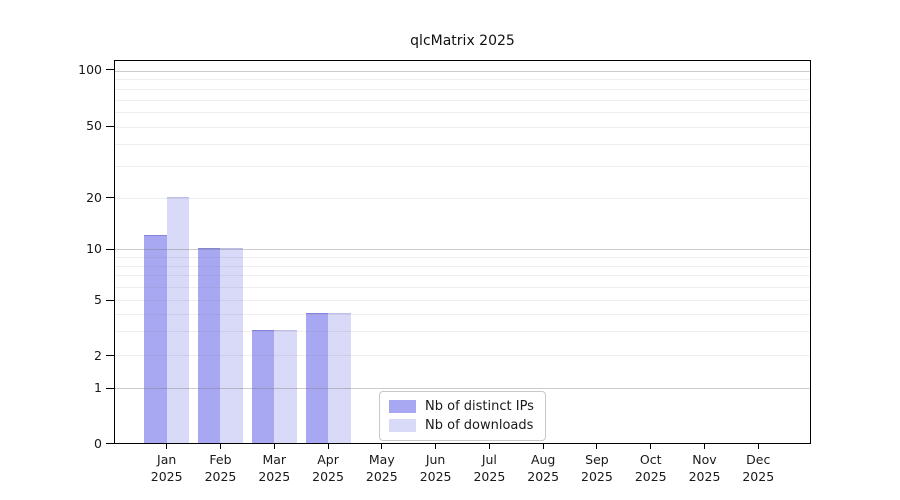  I want to click on x-tick-mark-oct, so click(651, 446).